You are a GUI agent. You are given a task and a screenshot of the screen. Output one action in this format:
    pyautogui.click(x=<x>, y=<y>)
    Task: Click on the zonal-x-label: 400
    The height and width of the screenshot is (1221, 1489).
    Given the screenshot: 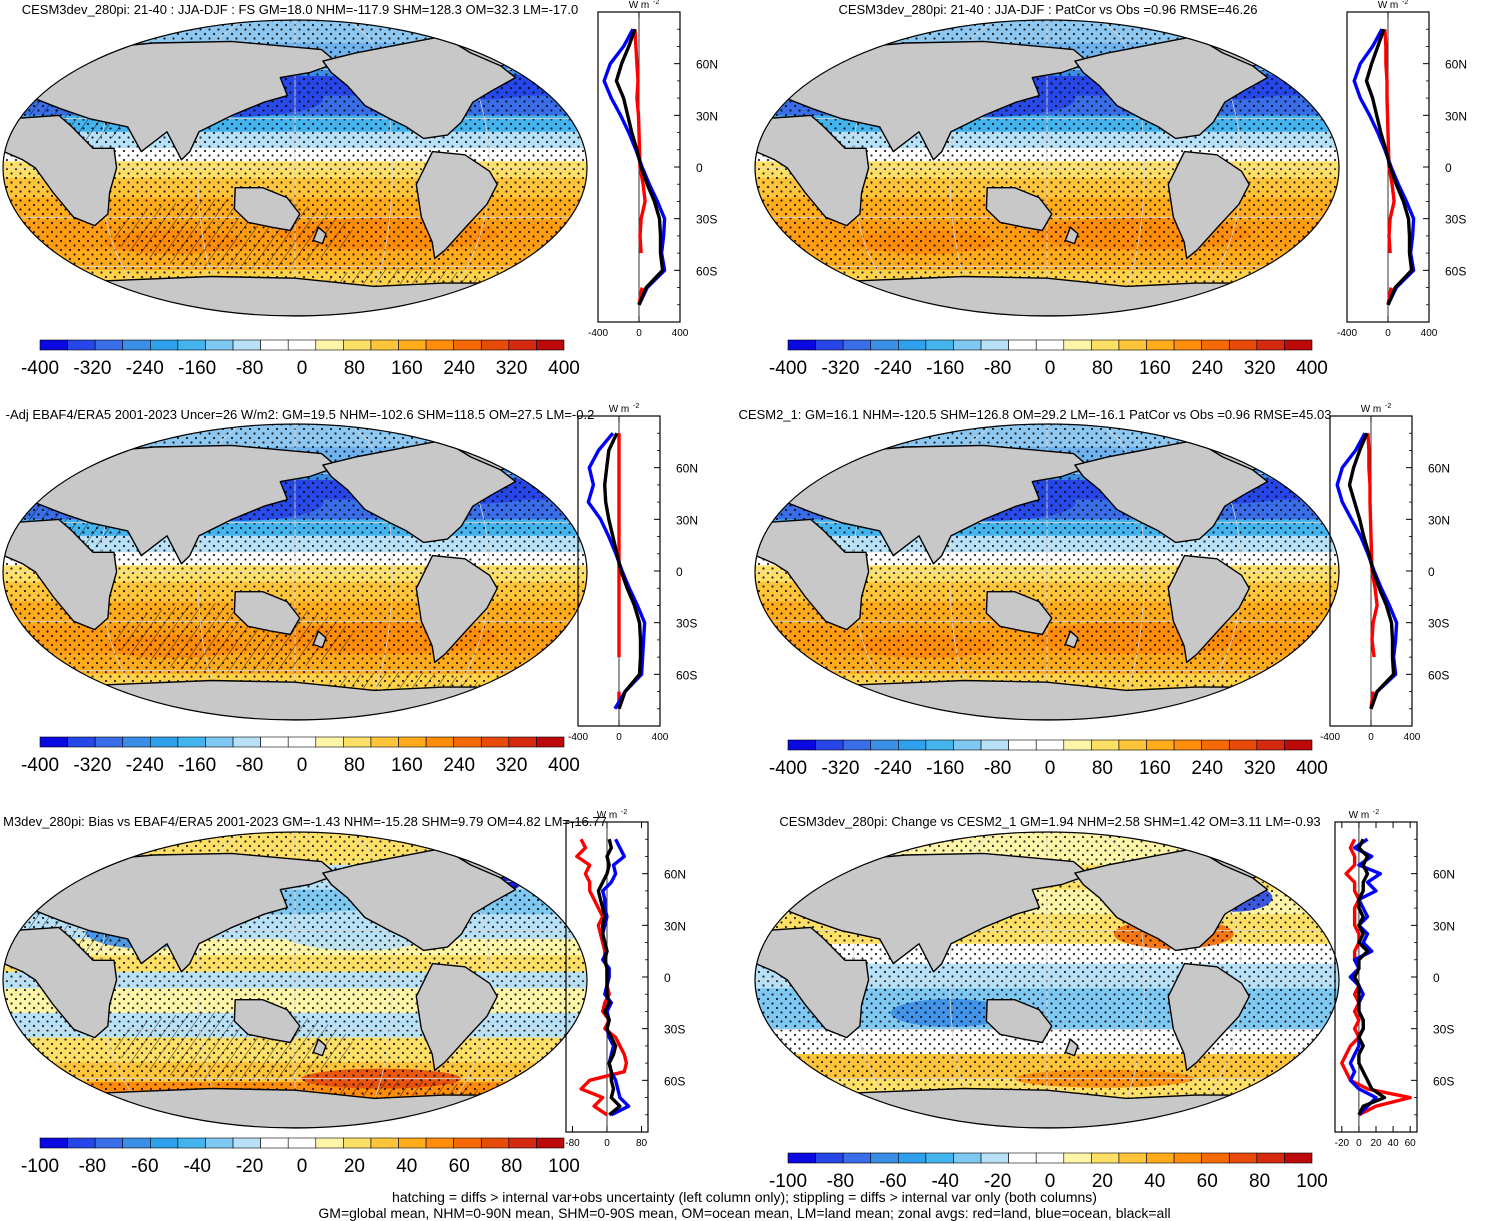 What is the action you would take?
    pyautogui.click(x=1429, y=333)
    